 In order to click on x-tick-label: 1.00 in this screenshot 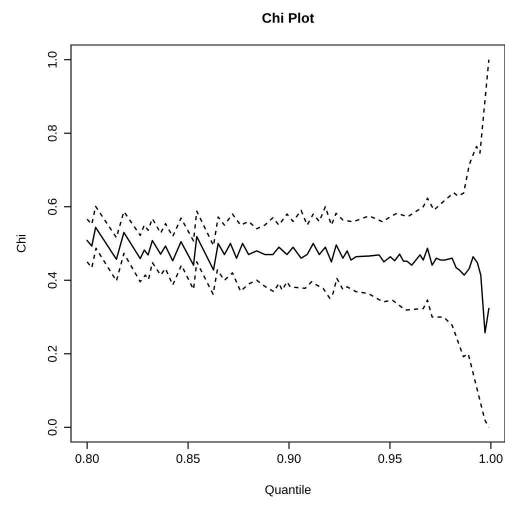, I will do `click(491, 458)`.